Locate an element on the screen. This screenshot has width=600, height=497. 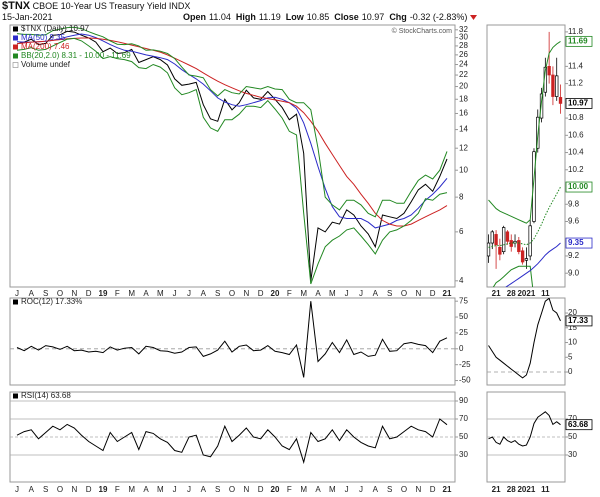
last-value-label: 11.69 is located at coordinates (578, 40).